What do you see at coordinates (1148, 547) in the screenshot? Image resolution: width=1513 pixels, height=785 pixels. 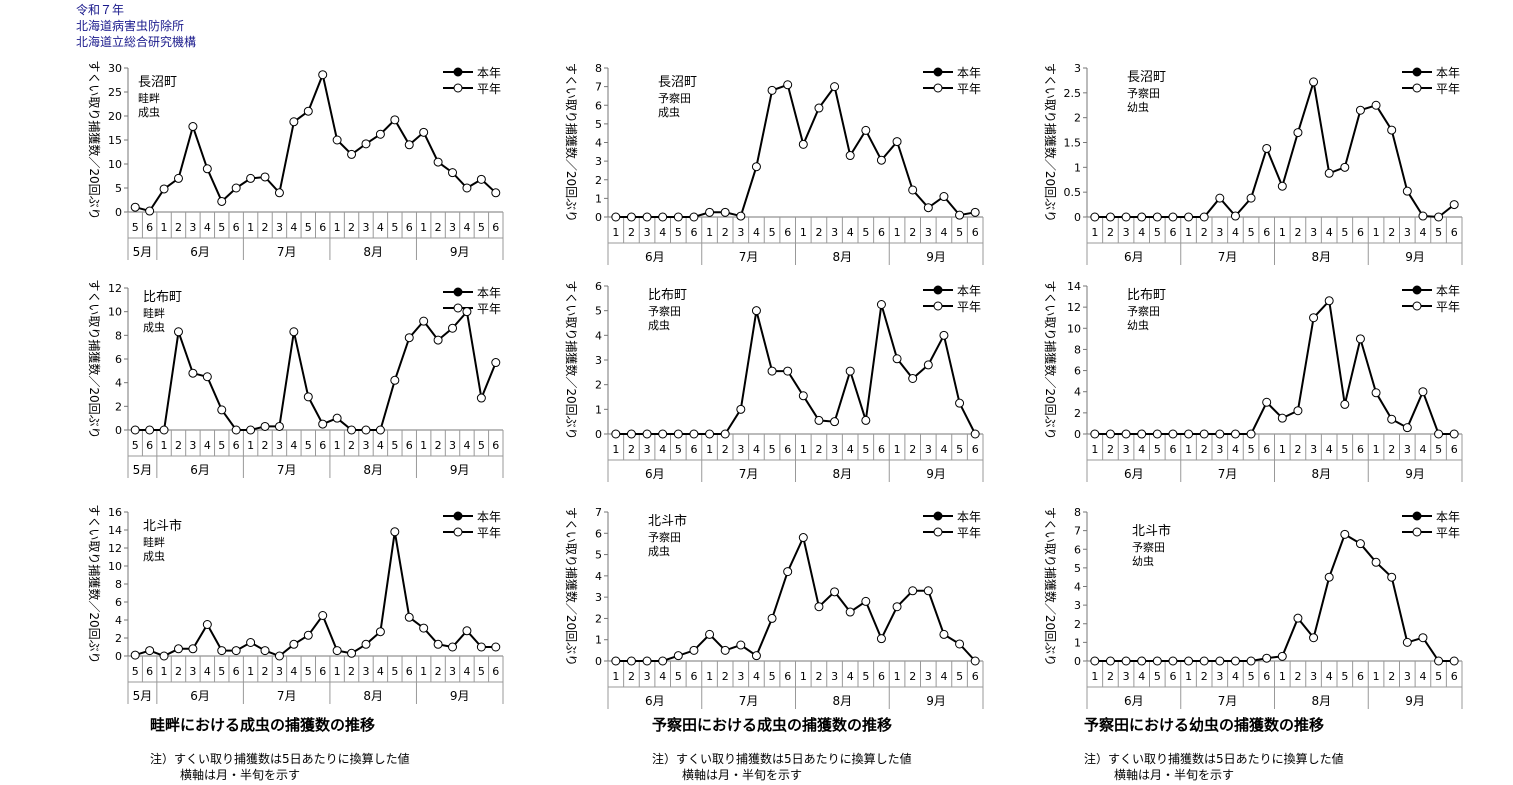 I see `panel-field: 予察田` at bounding box center [1148, 547].